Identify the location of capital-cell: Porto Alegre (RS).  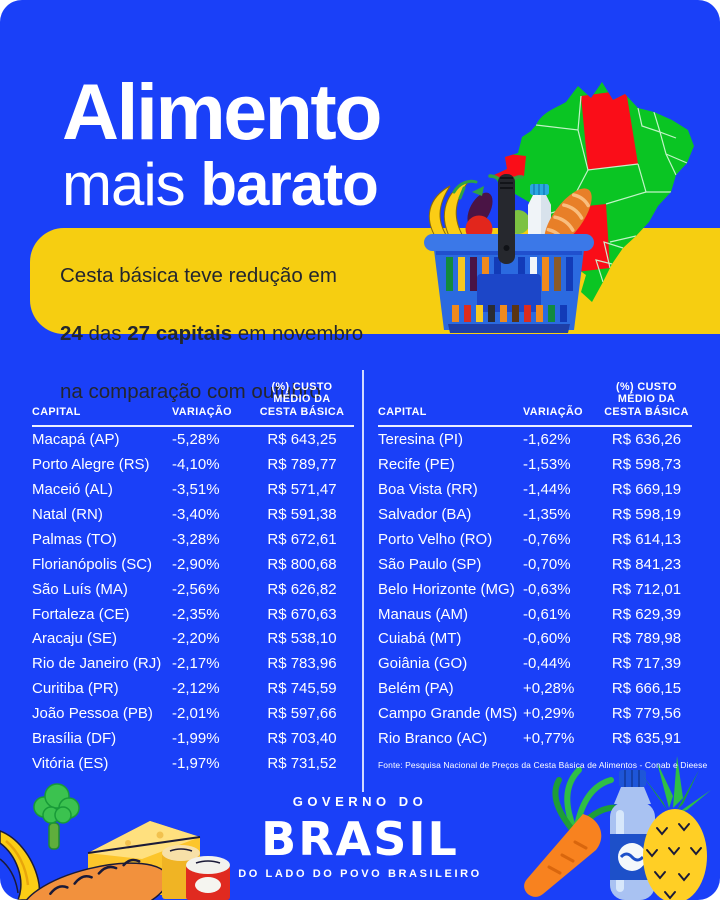
(91, 464).